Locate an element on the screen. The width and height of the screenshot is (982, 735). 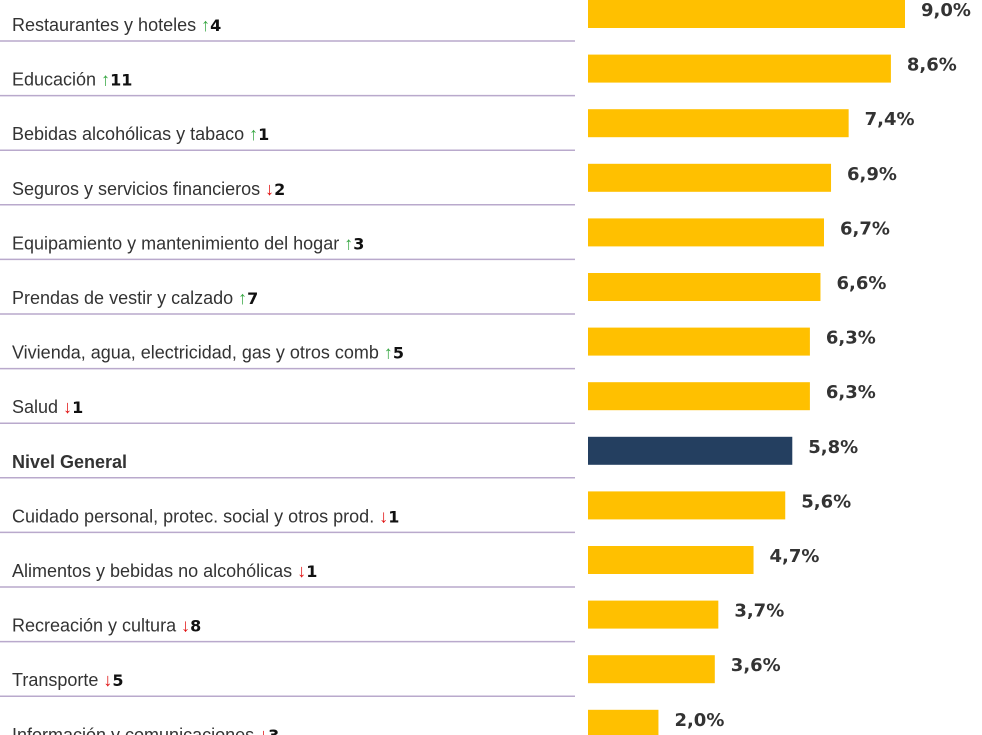
category-label: Seguros y servicios financieros ↓2 is located at coordinates (148, 189).